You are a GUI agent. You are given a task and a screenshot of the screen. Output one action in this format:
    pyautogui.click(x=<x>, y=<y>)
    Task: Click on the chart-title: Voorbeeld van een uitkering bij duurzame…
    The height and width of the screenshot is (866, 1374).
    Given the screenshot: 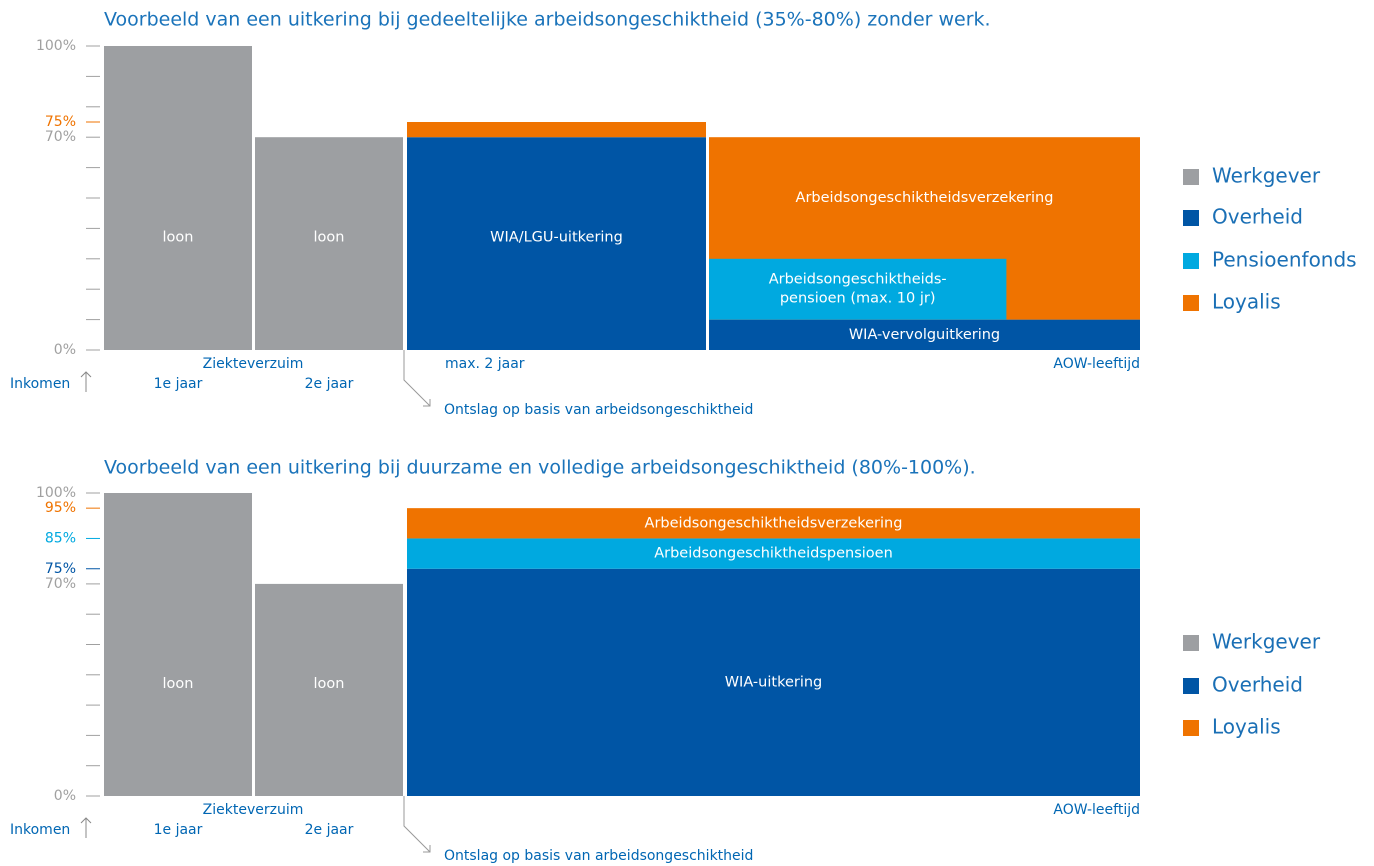 What is the action you would take?
    pyautogui.click(x=540, y=468)
    